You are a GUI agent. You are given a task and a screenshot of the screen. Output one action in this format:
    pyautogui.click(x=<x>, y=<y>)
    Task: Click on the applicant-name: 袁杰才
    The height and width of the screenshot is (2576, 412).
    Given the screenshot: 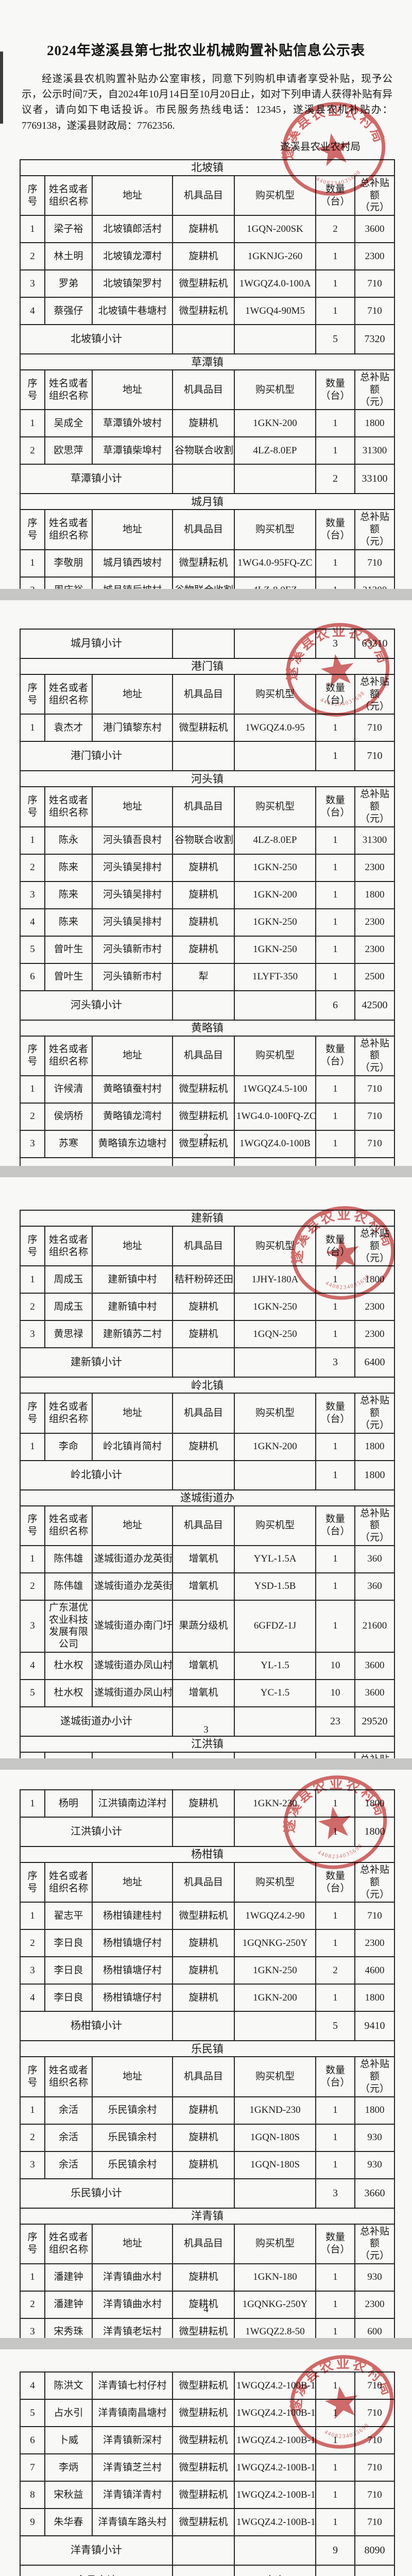 What is the action you would take?
    pyautogui.click(x=68, y=728)
    